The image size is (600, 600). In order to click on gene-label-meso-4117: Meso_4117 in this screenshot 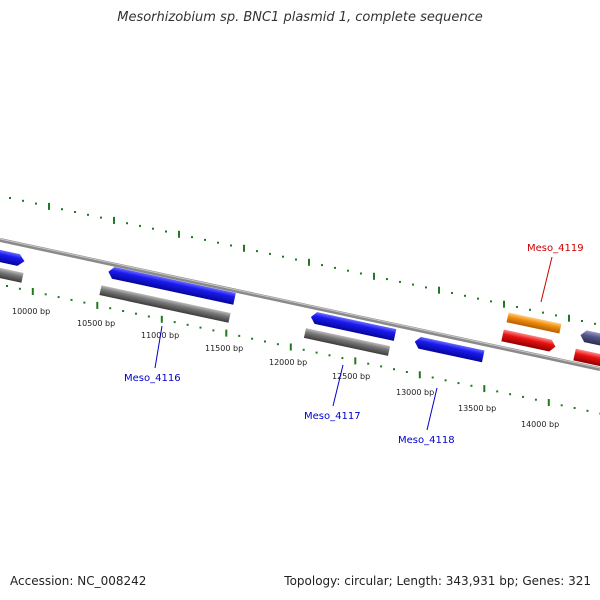, I will do `click(332, 416)`.